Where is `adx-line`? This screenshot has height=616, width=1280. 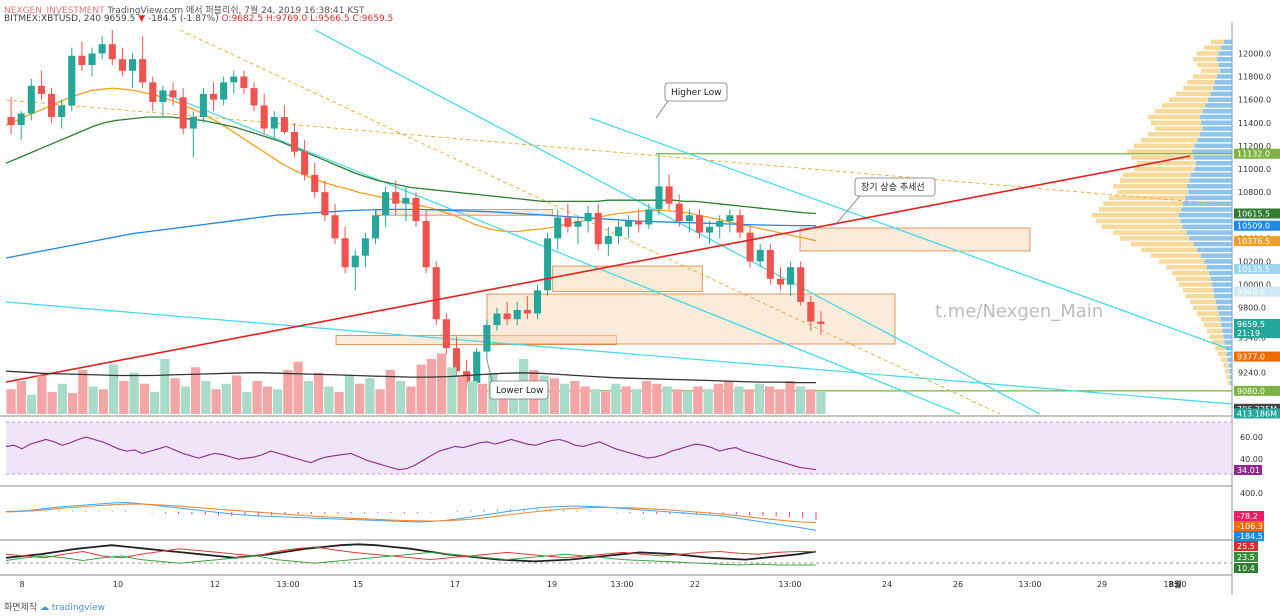
adx-line is located at coordinates (411, 553).